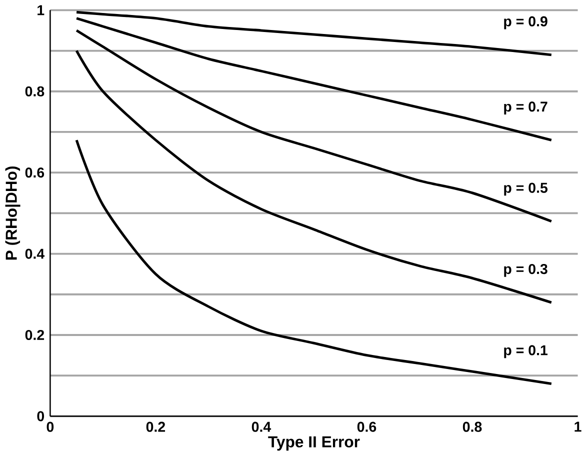 The width and height of the screenshot is (587, 456). Describe the element at coordinates (35, 253) in the screenshot. I see `y-tick-label: 0.4` at that location.